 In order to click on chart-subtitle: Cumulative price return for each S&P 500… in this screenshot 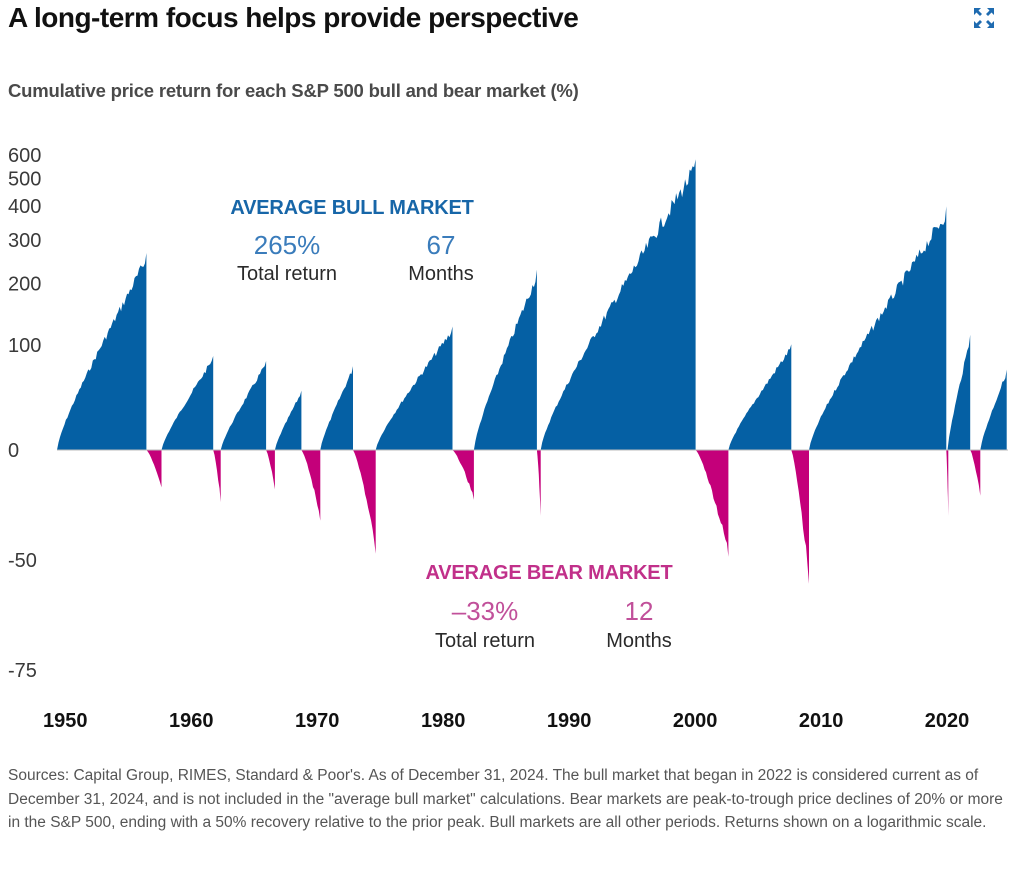, I will do `click(293, 90)`.